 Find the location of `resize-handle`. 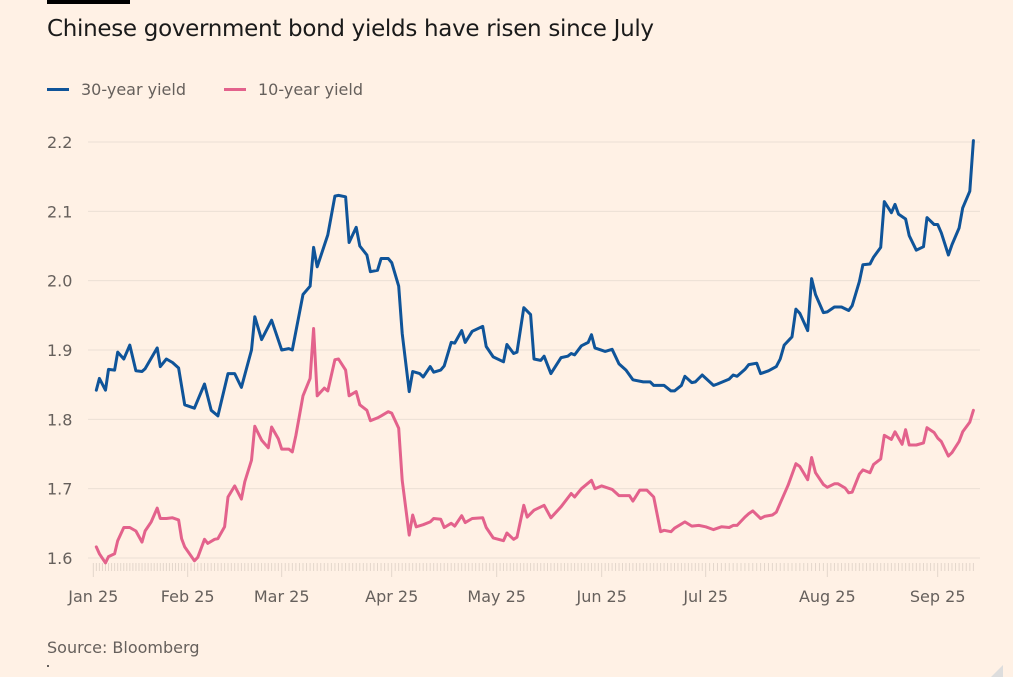

resize-handle is located at coordinates (997, 671).